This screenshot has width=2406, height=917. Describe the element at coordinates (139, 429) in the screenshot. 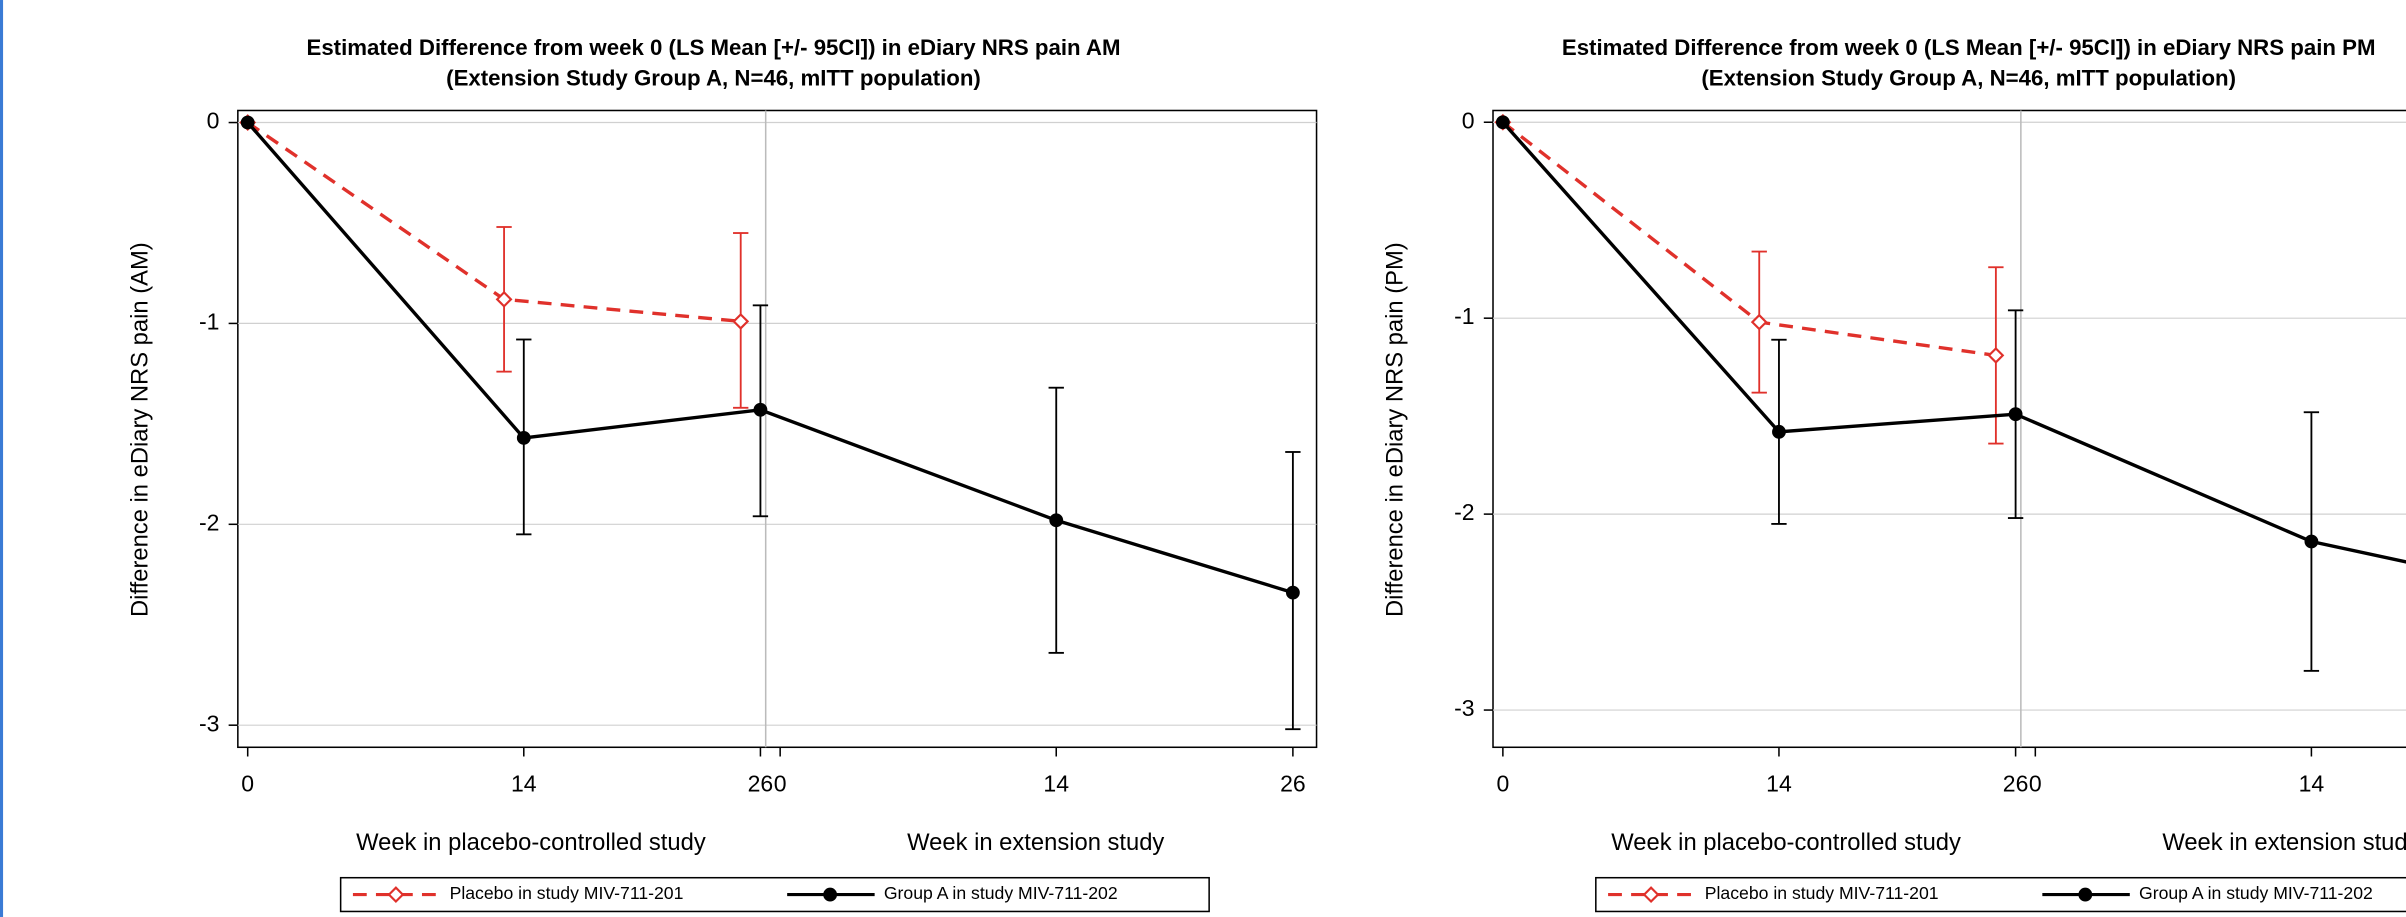

I see `y-axis-label: Difference in eDiary NRS pain (AM)` at that location.